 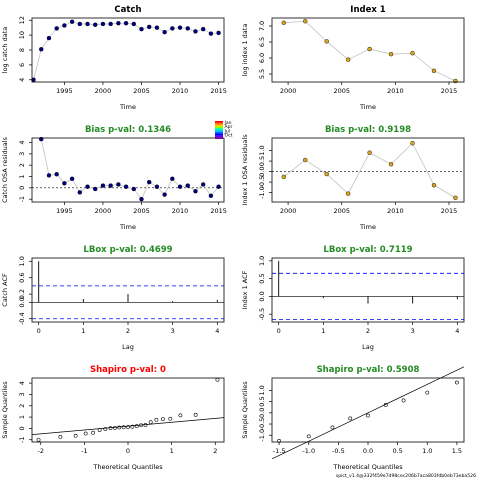 I want to click on y-tick-label: 0.6, so click(x=22, y=278).